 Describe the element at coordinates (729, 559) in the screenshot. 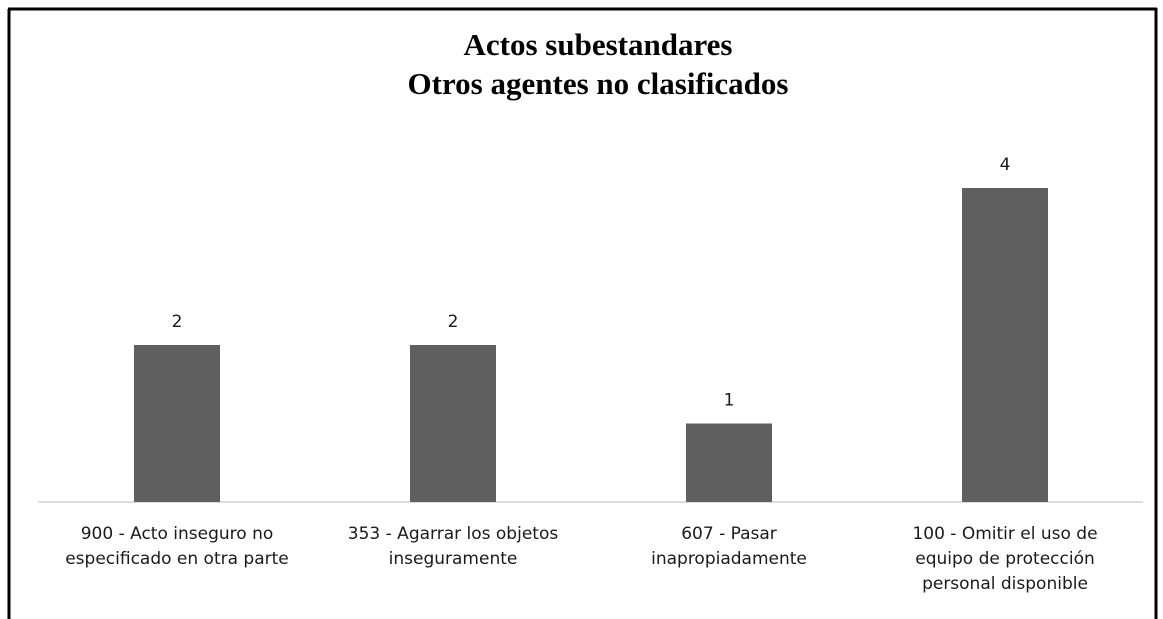

I see `x-tick-label: inapropiadamente` at that location.